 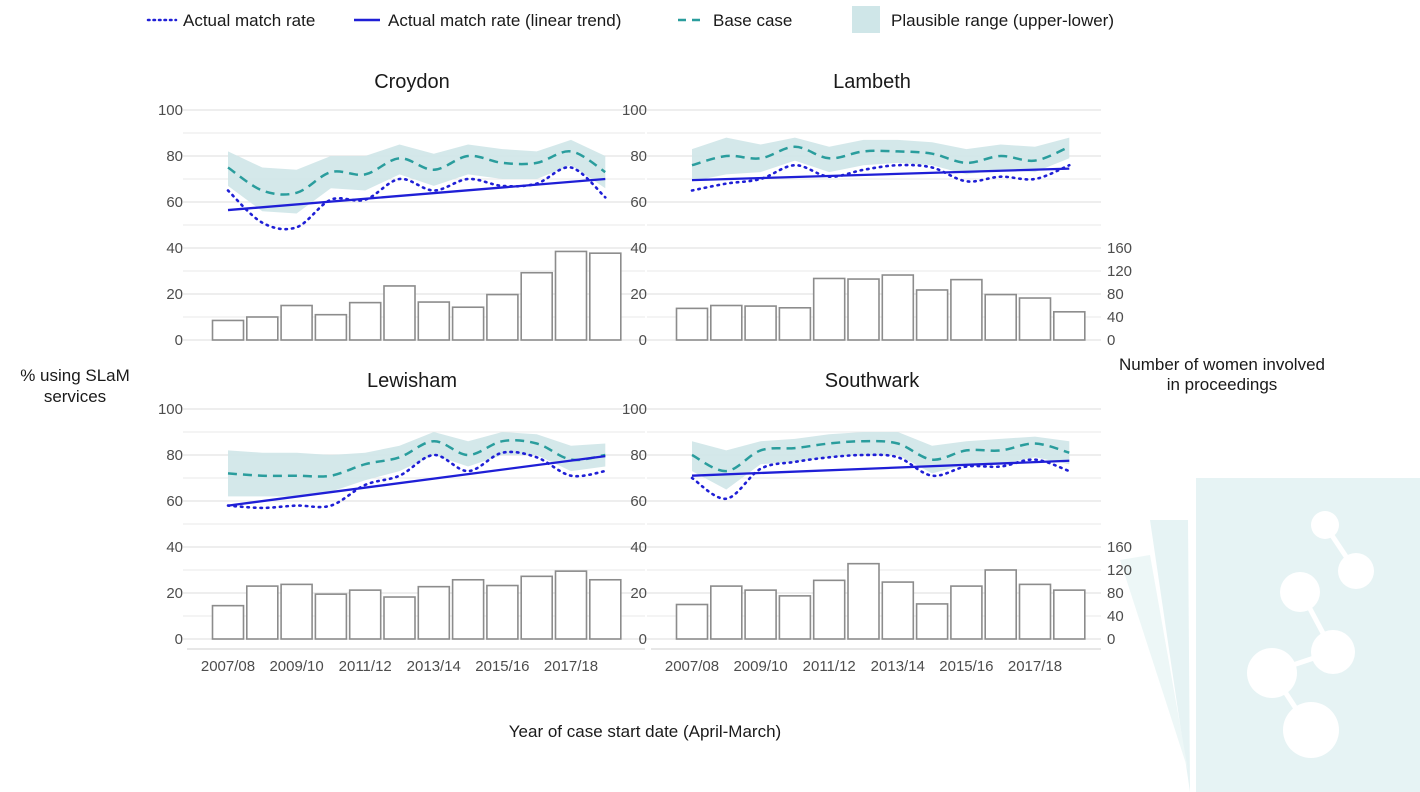 What do you see at coordinates (872, 82) in the screenshot?
I see `panel-title: Lambeth` at bounding box center [872, 82].